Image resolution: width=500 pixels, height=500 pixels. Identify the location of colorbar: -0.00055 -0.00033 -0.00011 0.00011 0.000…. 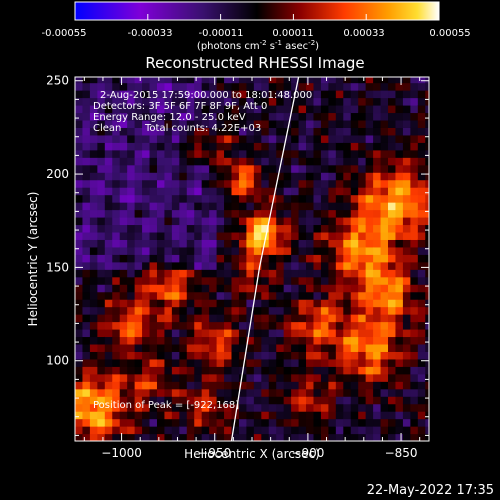
(256, 26).